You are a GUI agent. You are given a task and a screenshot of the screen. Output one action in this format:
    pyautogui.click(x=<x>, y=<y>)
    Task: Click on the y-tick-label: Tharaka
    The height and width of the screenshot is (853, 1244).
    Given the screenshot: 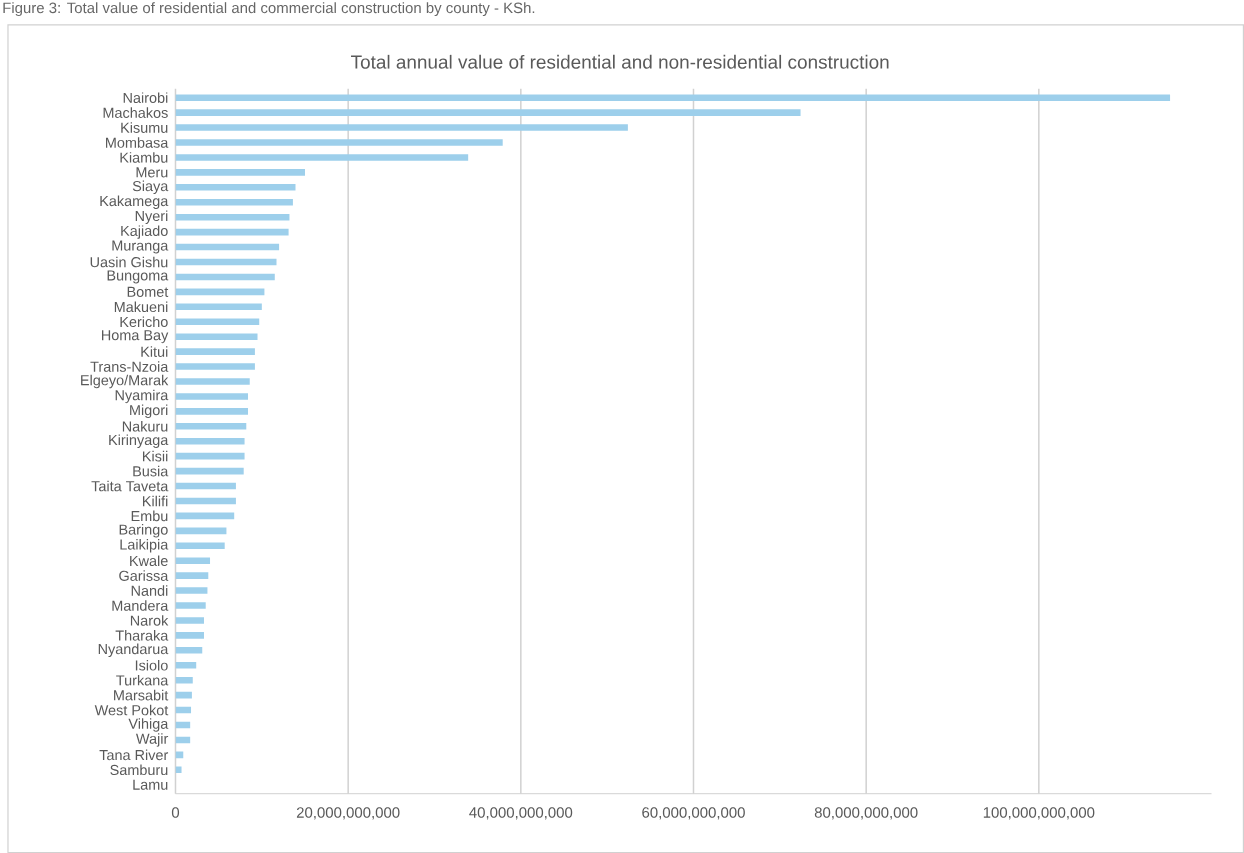 What is the action you would take?
    pyautogui.click(x=142, y=635)
    